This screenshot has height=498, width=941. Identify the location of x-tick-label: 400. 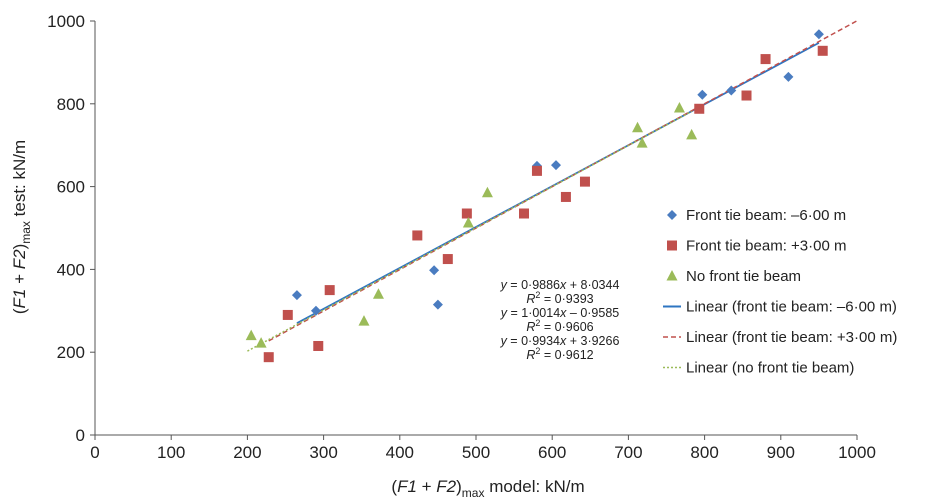
(400, 452).